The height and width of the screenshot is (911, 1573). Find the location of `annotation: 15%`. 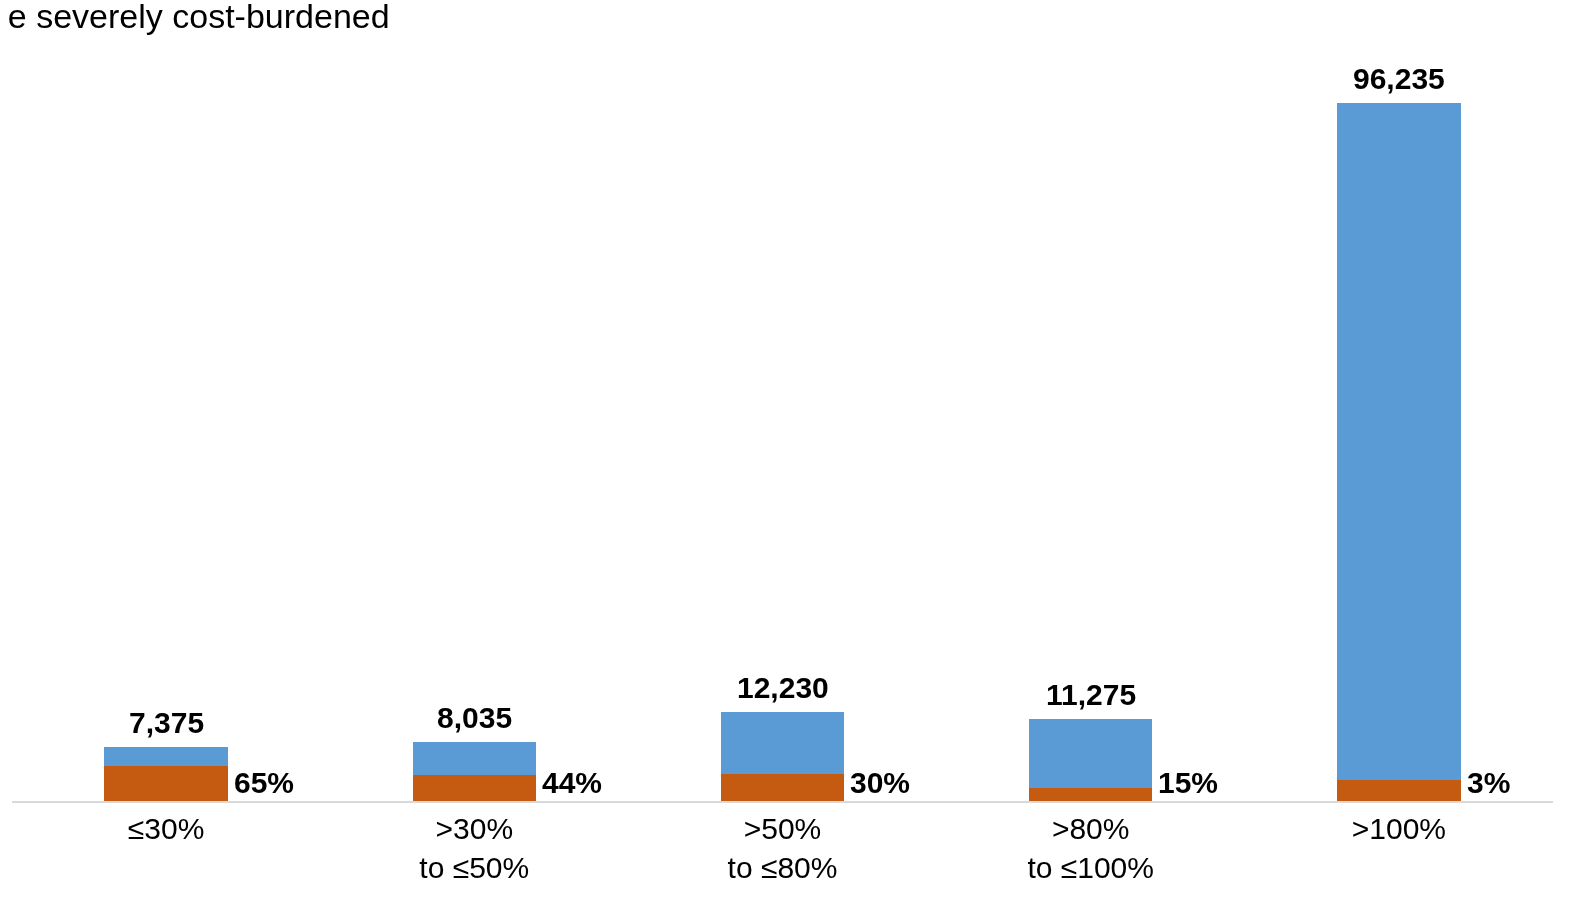

annotation: 15% is located at coordinates (1188, 782).